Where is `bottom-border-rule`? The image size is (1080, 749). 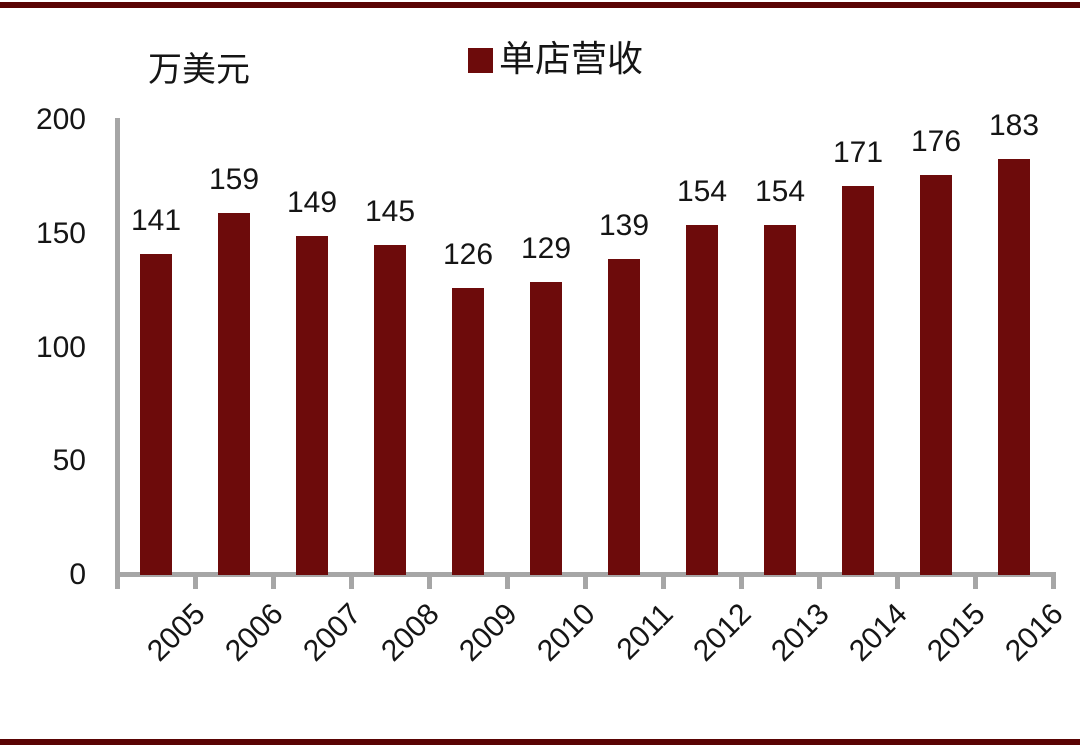 bottom-border-rule is located at coordinates (540, 742).